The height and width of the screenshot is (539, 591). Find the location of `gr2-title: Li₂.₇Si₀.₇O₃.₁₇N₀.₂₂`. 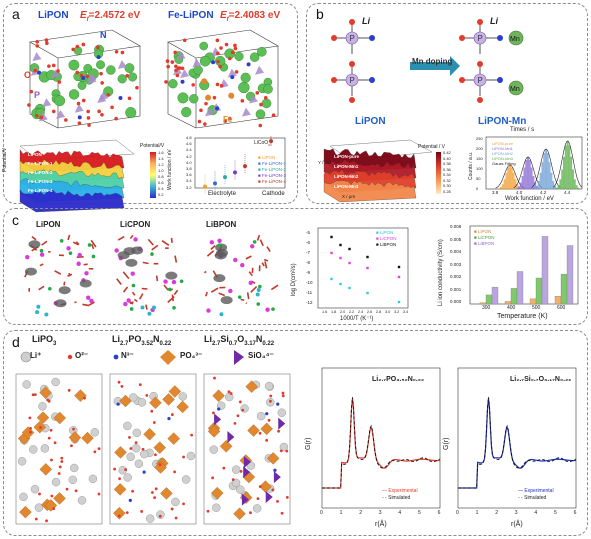

gr2-title: Li₂.₇Si₀.₇O₃.₁₇N₀.₂₂ is located at coordinates (541, 379).